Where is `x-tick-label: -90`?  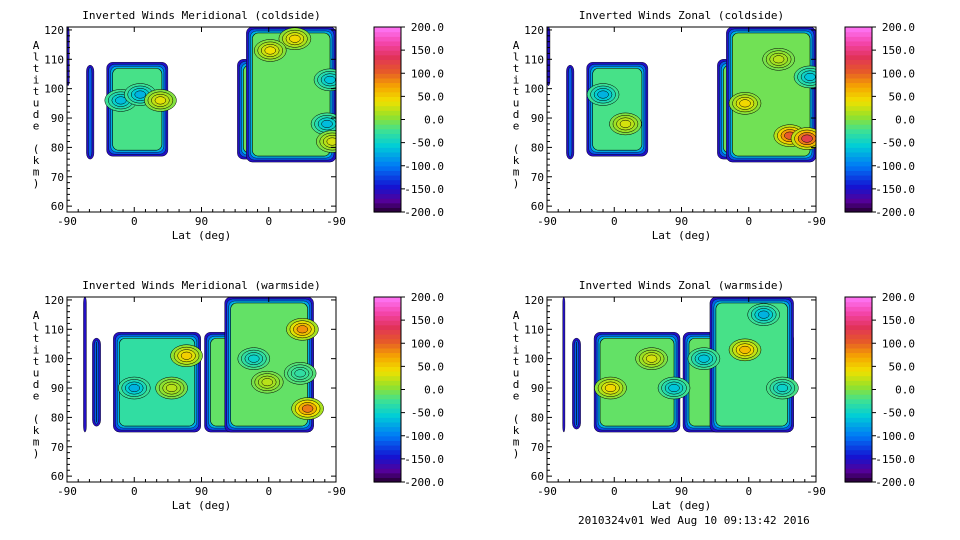
x-tick-label: -90 is located at coordinates (547, 491).